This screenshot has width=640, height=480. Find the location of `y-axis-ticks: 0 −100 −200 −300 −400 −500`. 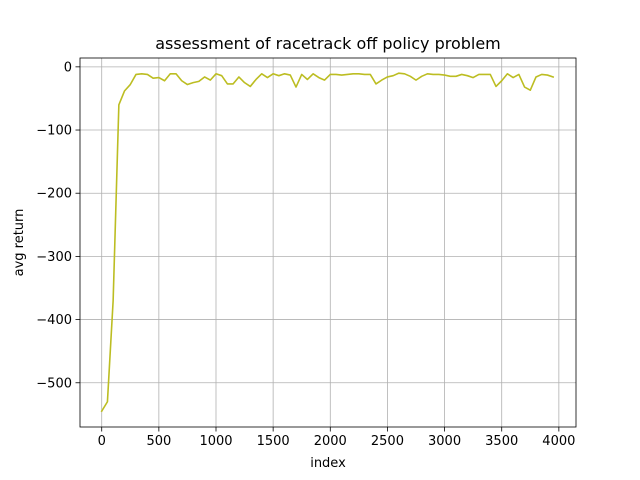

y-axis-ticks: 0 −100 −200 −300 −400 −500 is located at coordinates (58, 225).